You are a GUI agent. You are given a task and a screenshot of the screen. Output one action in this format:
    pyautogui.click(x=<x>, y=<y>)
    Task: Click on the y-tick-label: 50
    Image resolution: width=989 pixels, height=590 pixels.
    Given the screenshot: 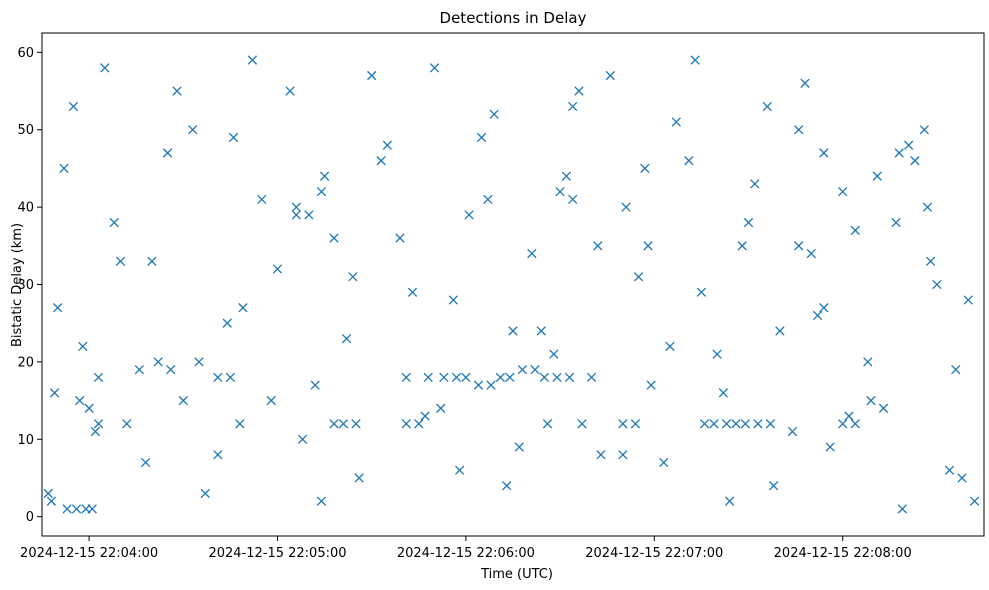 What is the action you would take?
    pyautogui.click(x=25, y=130)
    